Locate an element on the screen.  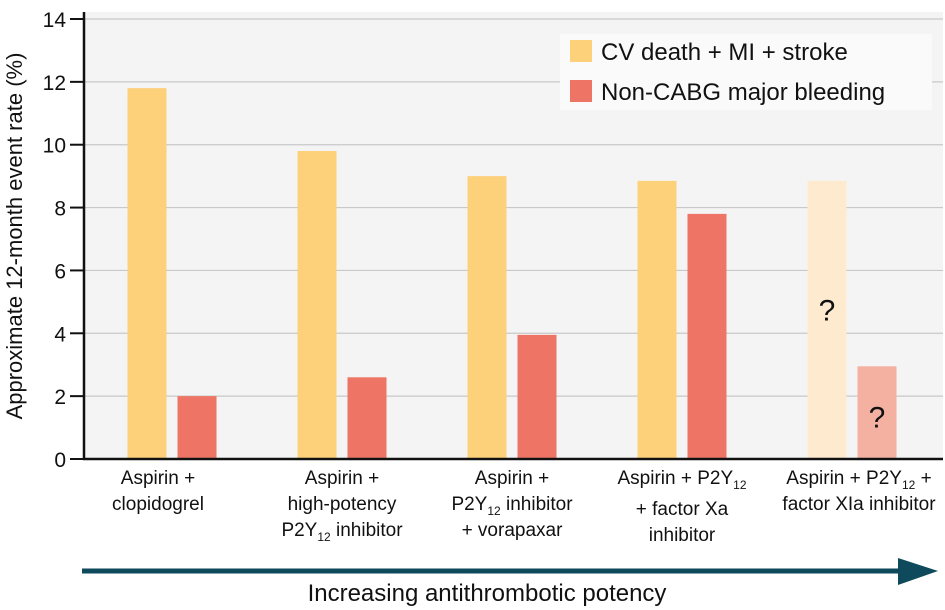
y-tick-label: 4 is located at coordinates (60, 334).